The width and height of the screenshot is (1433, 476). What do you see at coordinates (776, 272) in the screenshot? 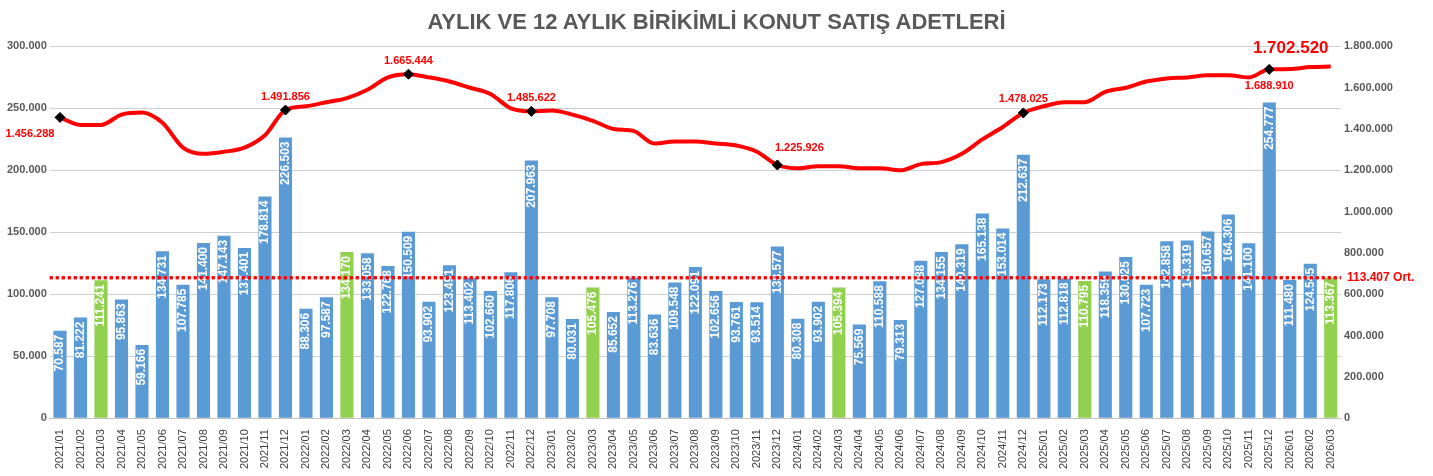
I see `data-label: 138.577` at bounding box center [776, 272].